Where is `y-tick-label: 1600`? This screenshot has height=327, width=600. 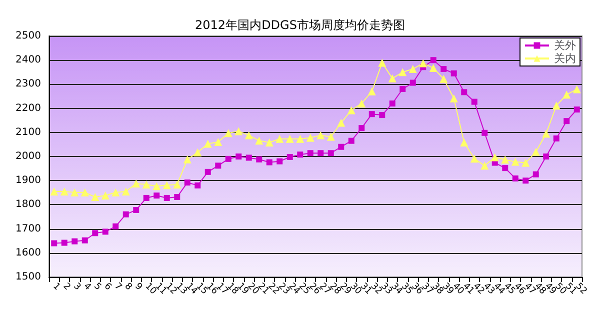
y-tick-label: 1600 is located at coordinates (28, 252).